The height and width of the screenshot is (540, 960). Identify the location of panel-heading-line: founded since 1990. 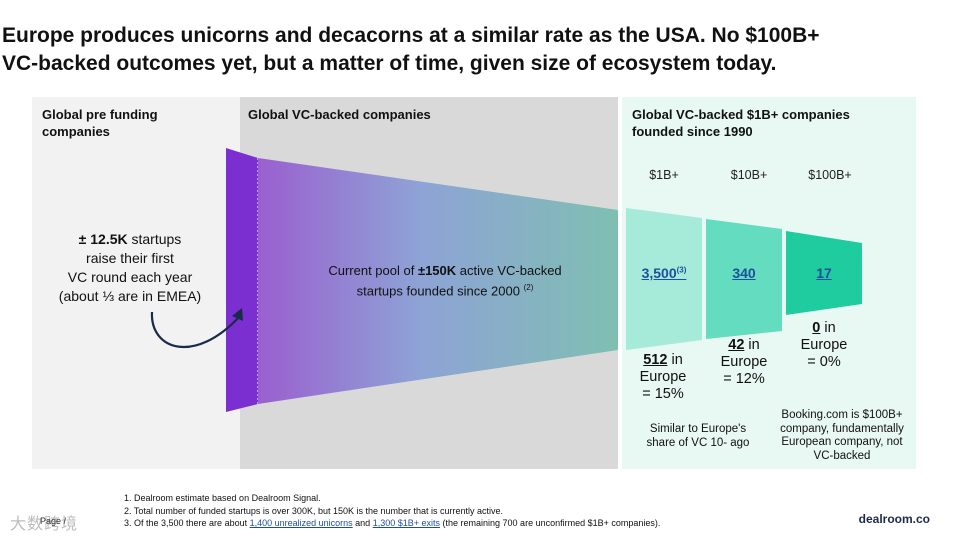
(692, 131).